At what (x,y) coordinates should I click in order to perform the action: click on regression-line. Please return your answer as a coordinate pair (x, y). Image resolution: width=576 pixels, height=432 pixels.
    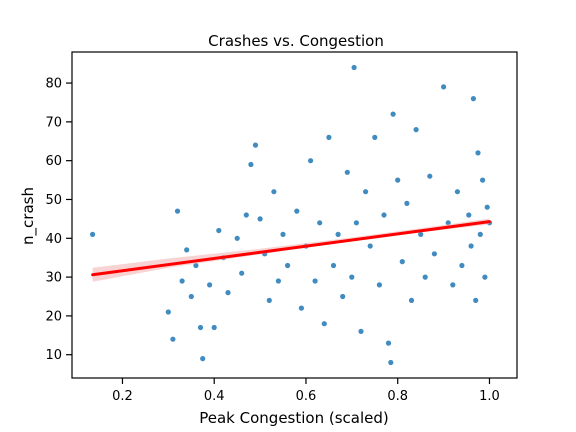
    Looking at the image, I should click on (291, 248).